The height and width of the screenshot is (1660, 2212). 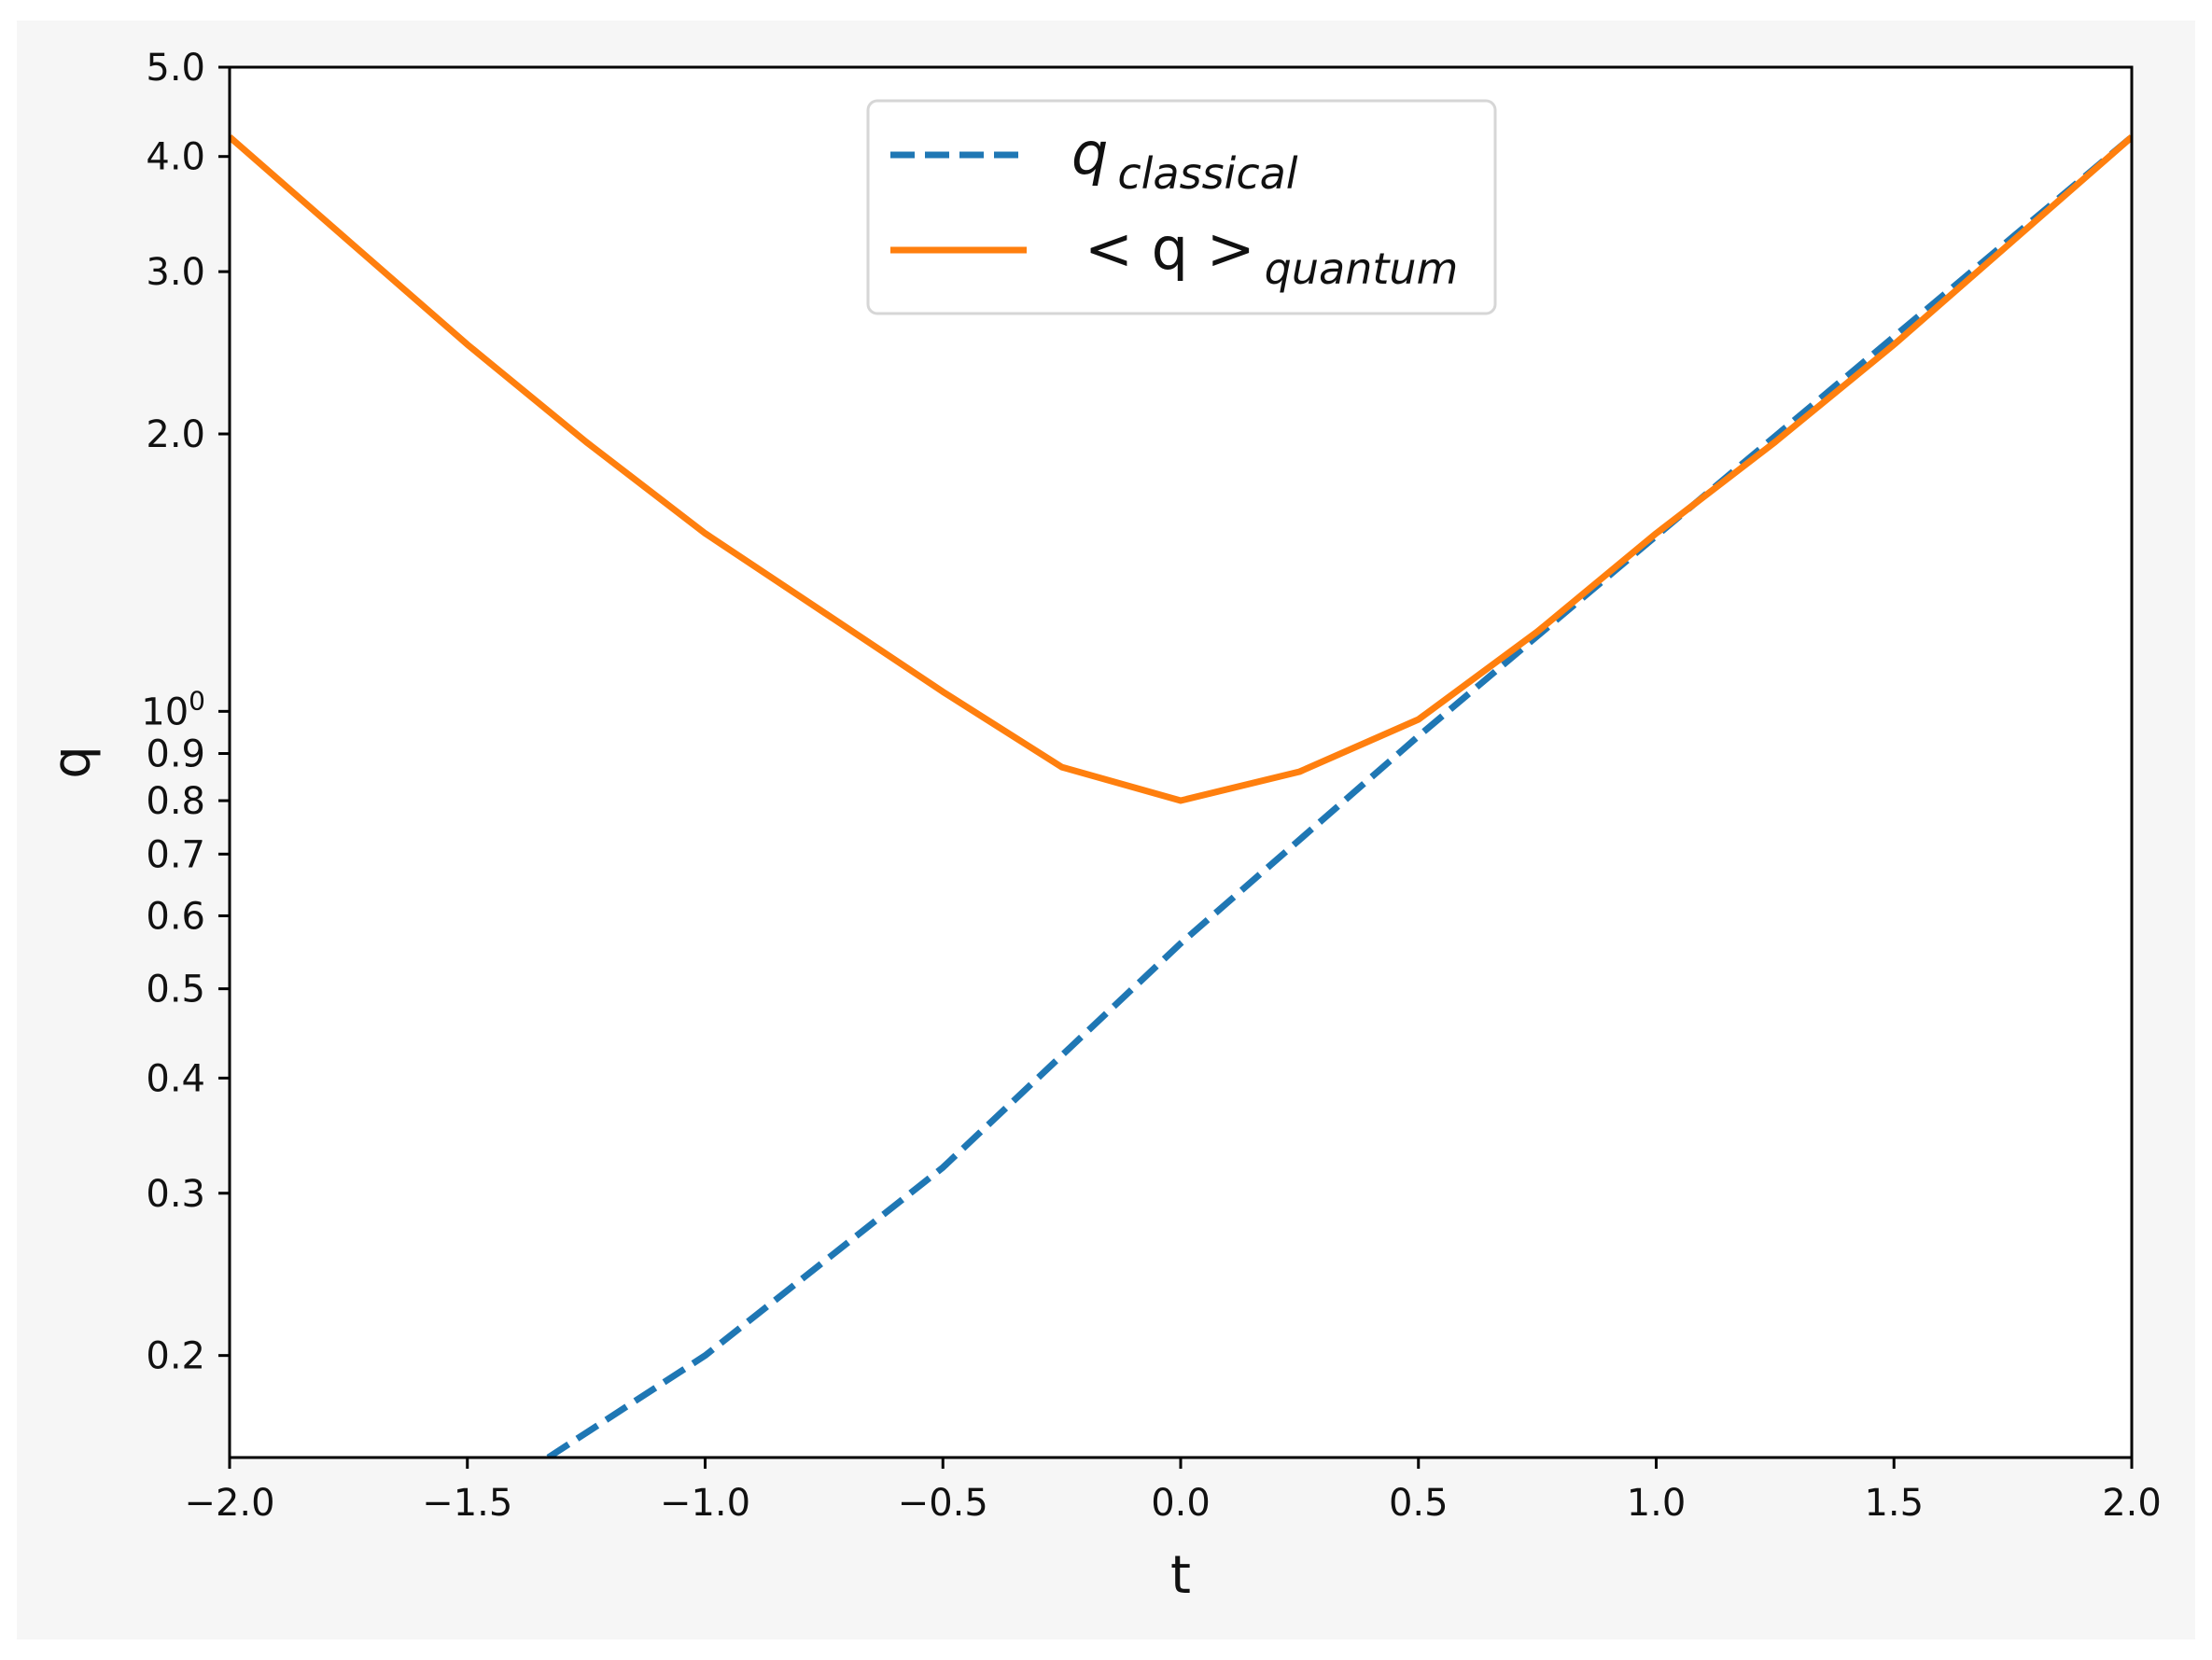 I want to click on y-tick-label: 0.4, so click(x=175, y=1078).